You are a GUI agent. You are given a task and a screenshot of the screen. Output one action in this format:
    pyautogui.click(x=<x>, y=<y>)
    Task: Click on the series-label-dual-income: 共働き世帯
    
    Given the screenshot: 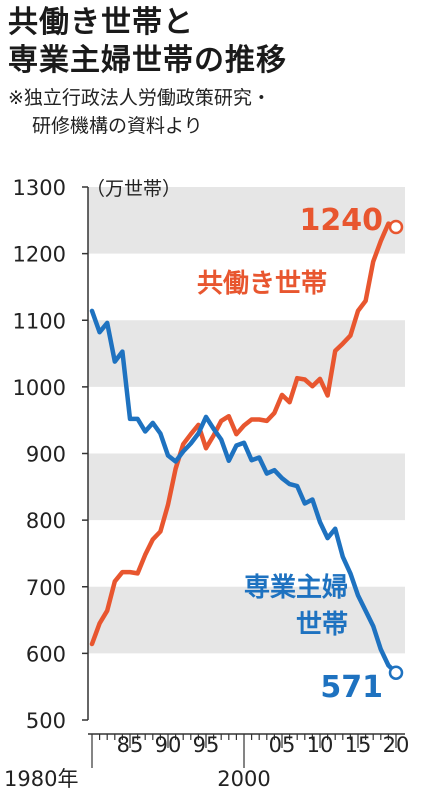 What is the action you would take?
    pyautogui.click(x=262, y=284)
    